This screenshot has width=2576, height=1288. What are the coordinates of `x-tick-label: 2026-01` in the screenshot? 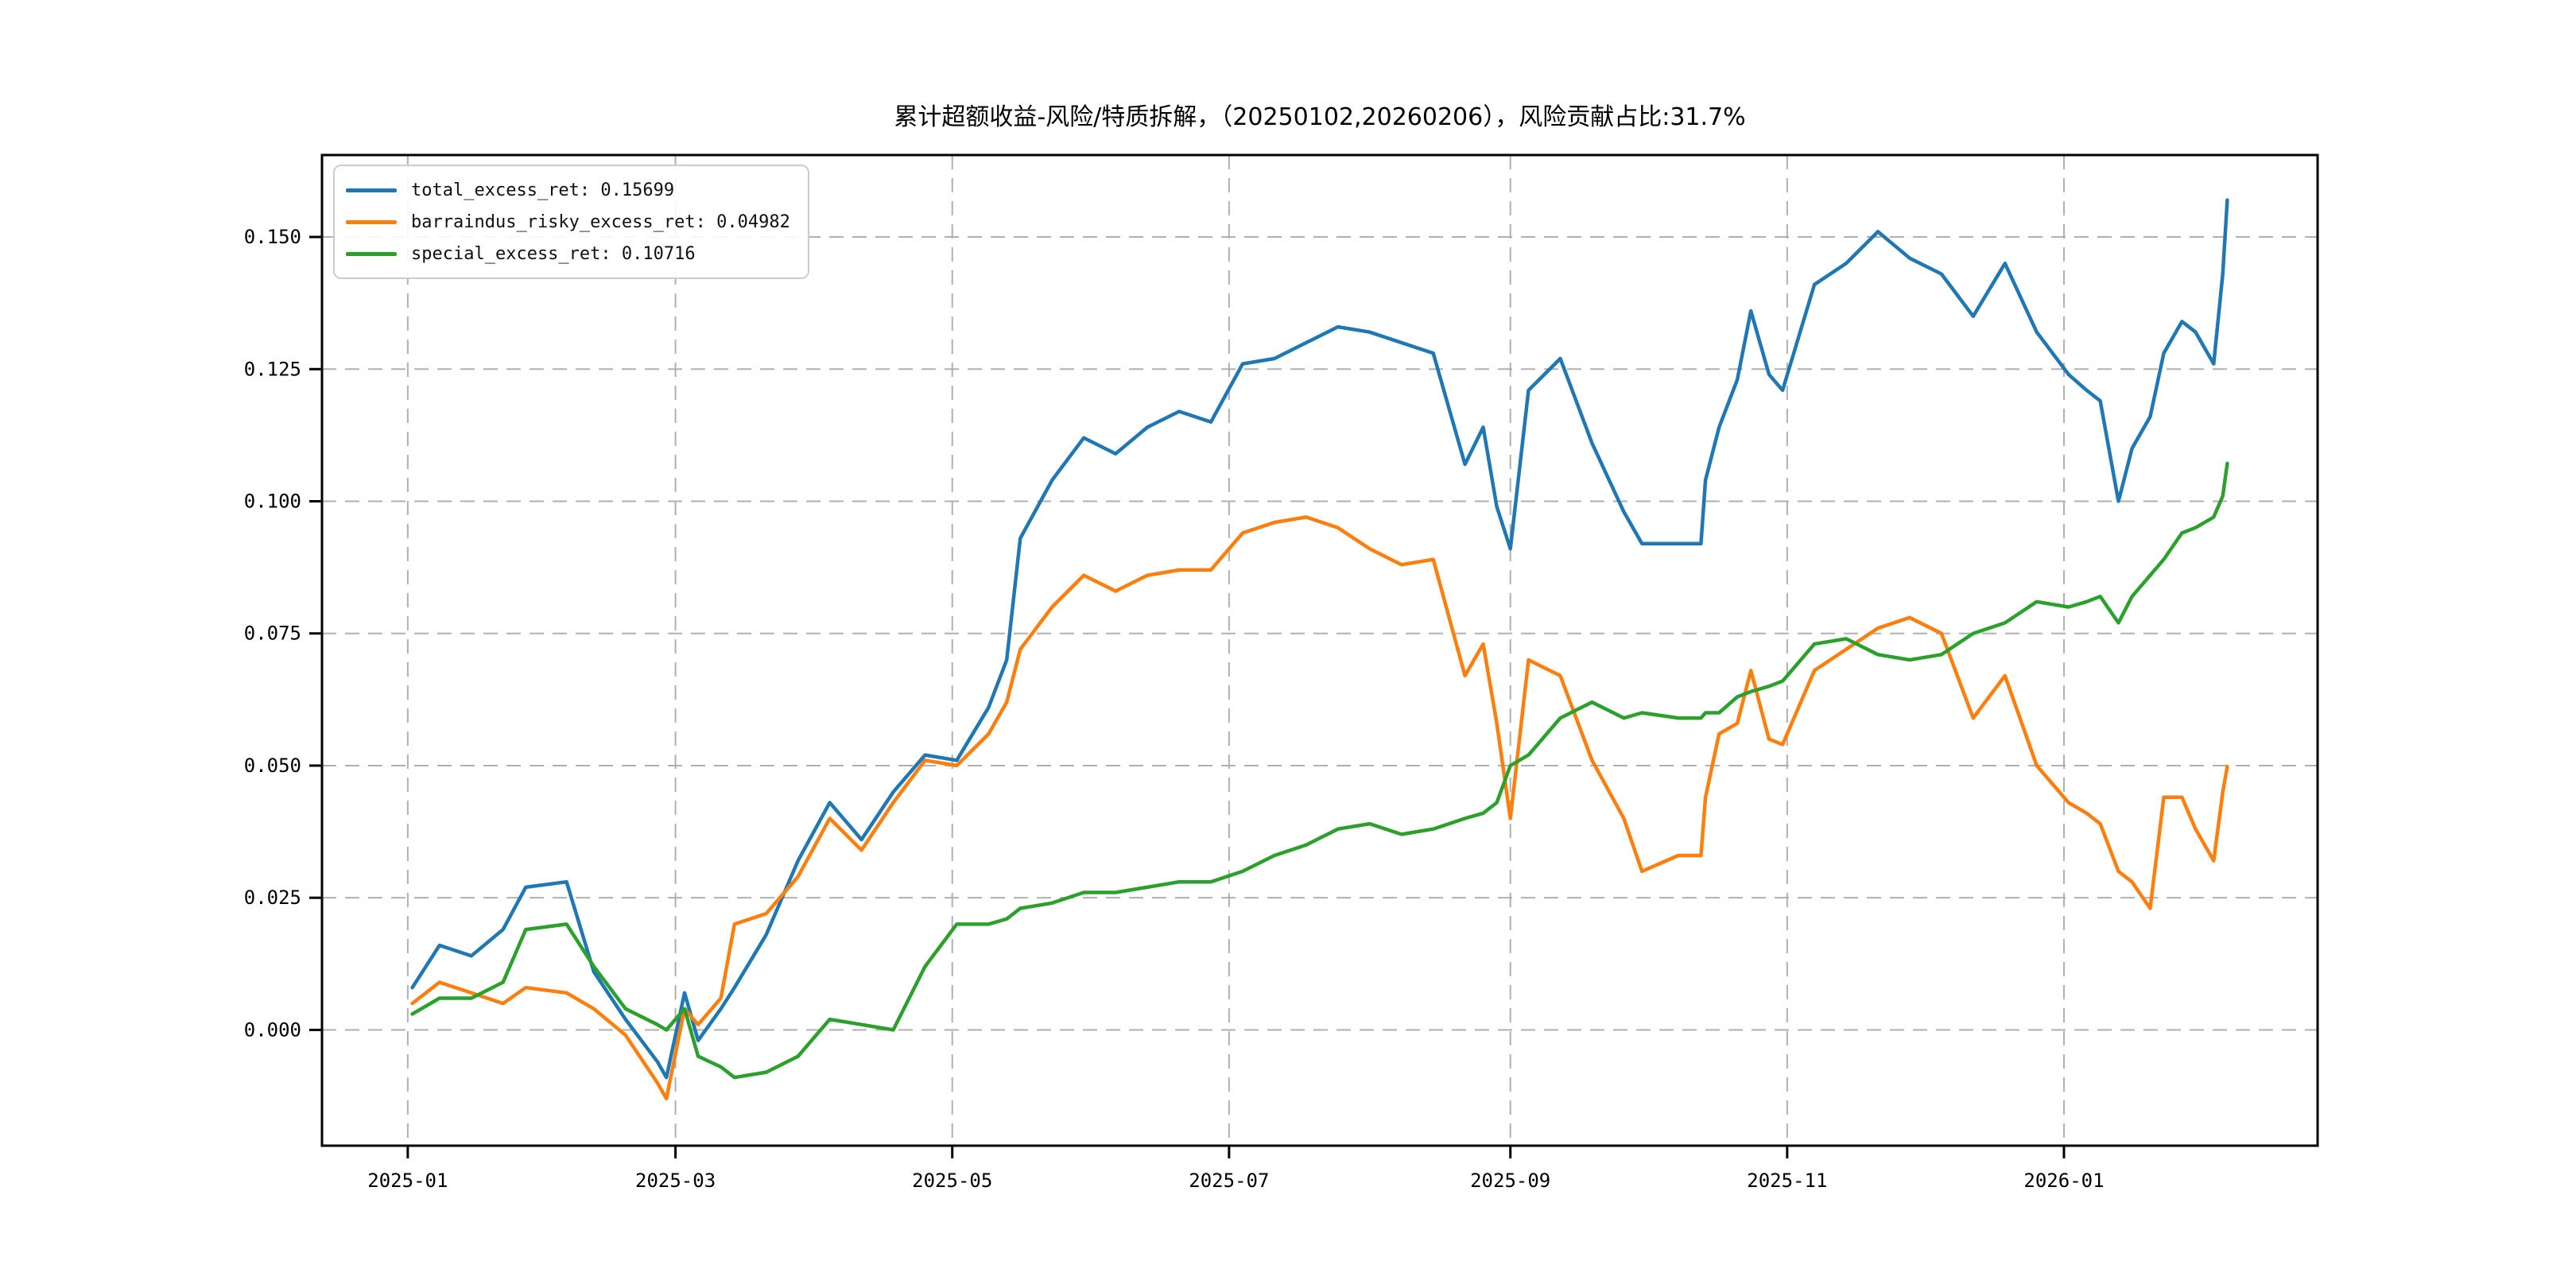 It's located at (2064, 1181).